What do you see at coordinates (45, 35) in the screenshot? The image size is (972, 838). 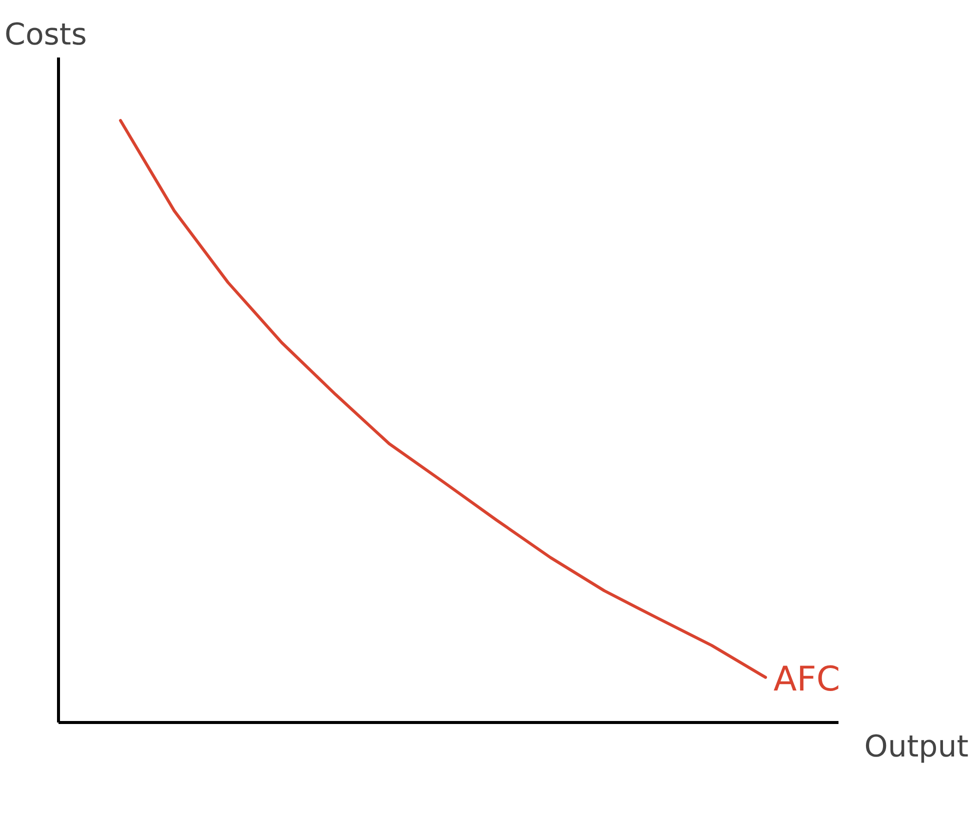 I see `y-axis-title: Costs` at bounding box center [45, 35].